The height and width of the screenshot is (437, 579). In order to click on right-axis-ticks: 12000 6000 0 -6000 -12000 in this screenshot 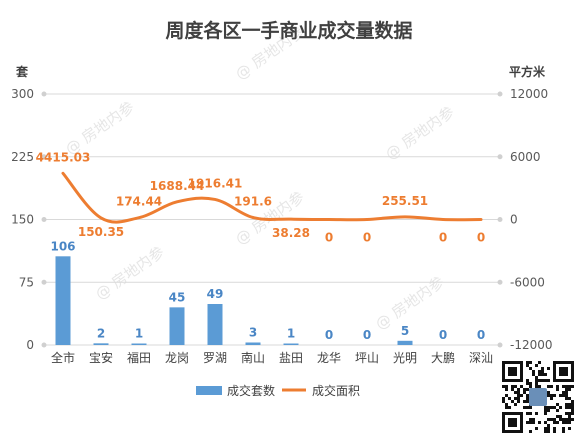, I will do `click(531, 219)`.